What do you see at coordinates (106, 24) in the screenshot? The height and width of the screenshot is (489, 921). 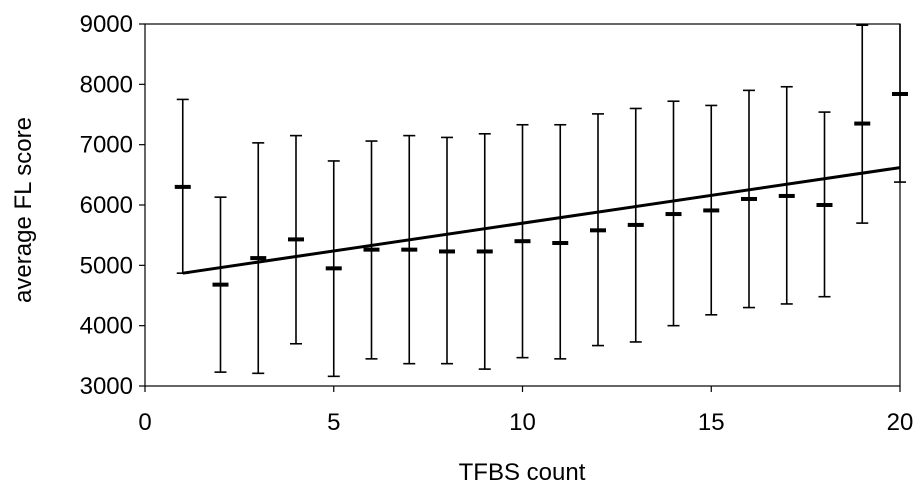 I see `y-tick-label: 9000` at bounding box center [106, 24].